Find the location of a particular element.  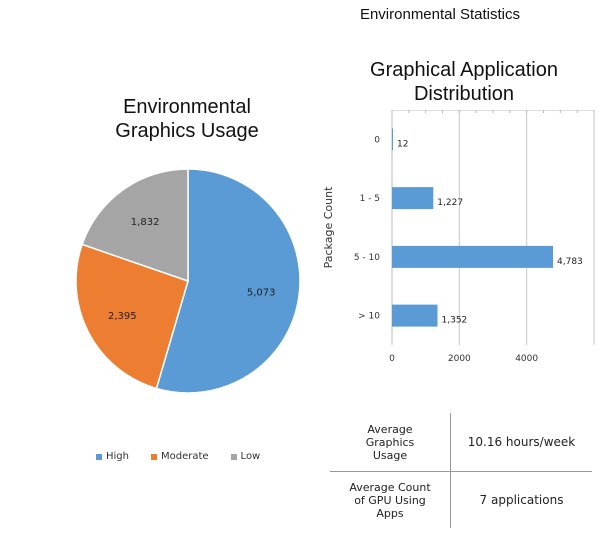

pie-legend: High Moderate Low is located at coordinates (178, 456).